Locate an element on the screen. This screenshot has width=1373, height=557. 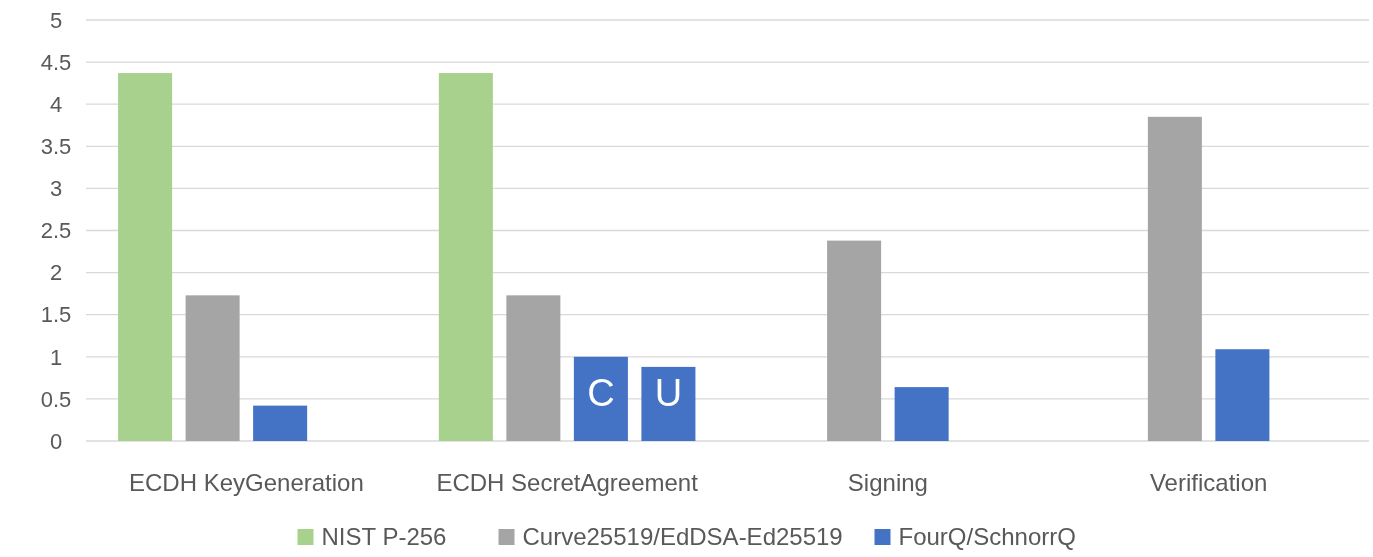
annotation: C is located at coordinates (601, 393).